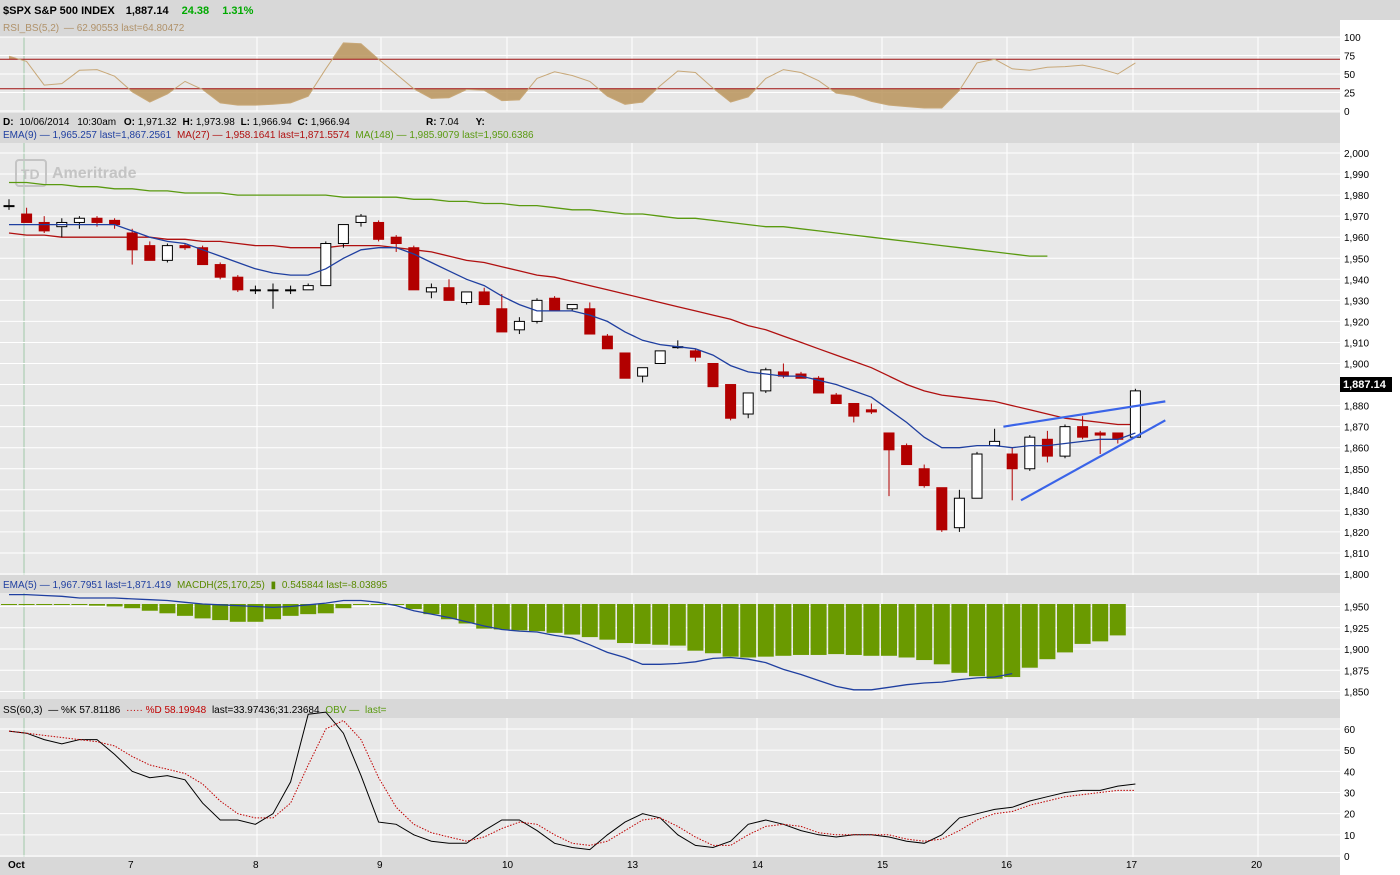  What do you see at coordinates (303, 122) in the screenshot?
I see `close-label: C:` at bounding box center [303, 122].